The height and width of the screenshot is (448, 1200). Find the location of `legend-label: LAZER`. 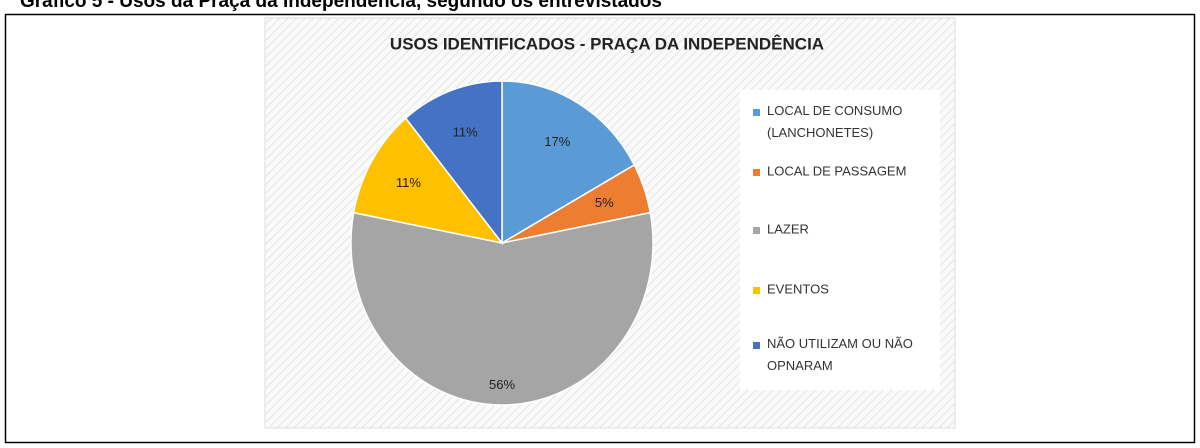

legend-label: LAZER is located at coordinates (788, 228).